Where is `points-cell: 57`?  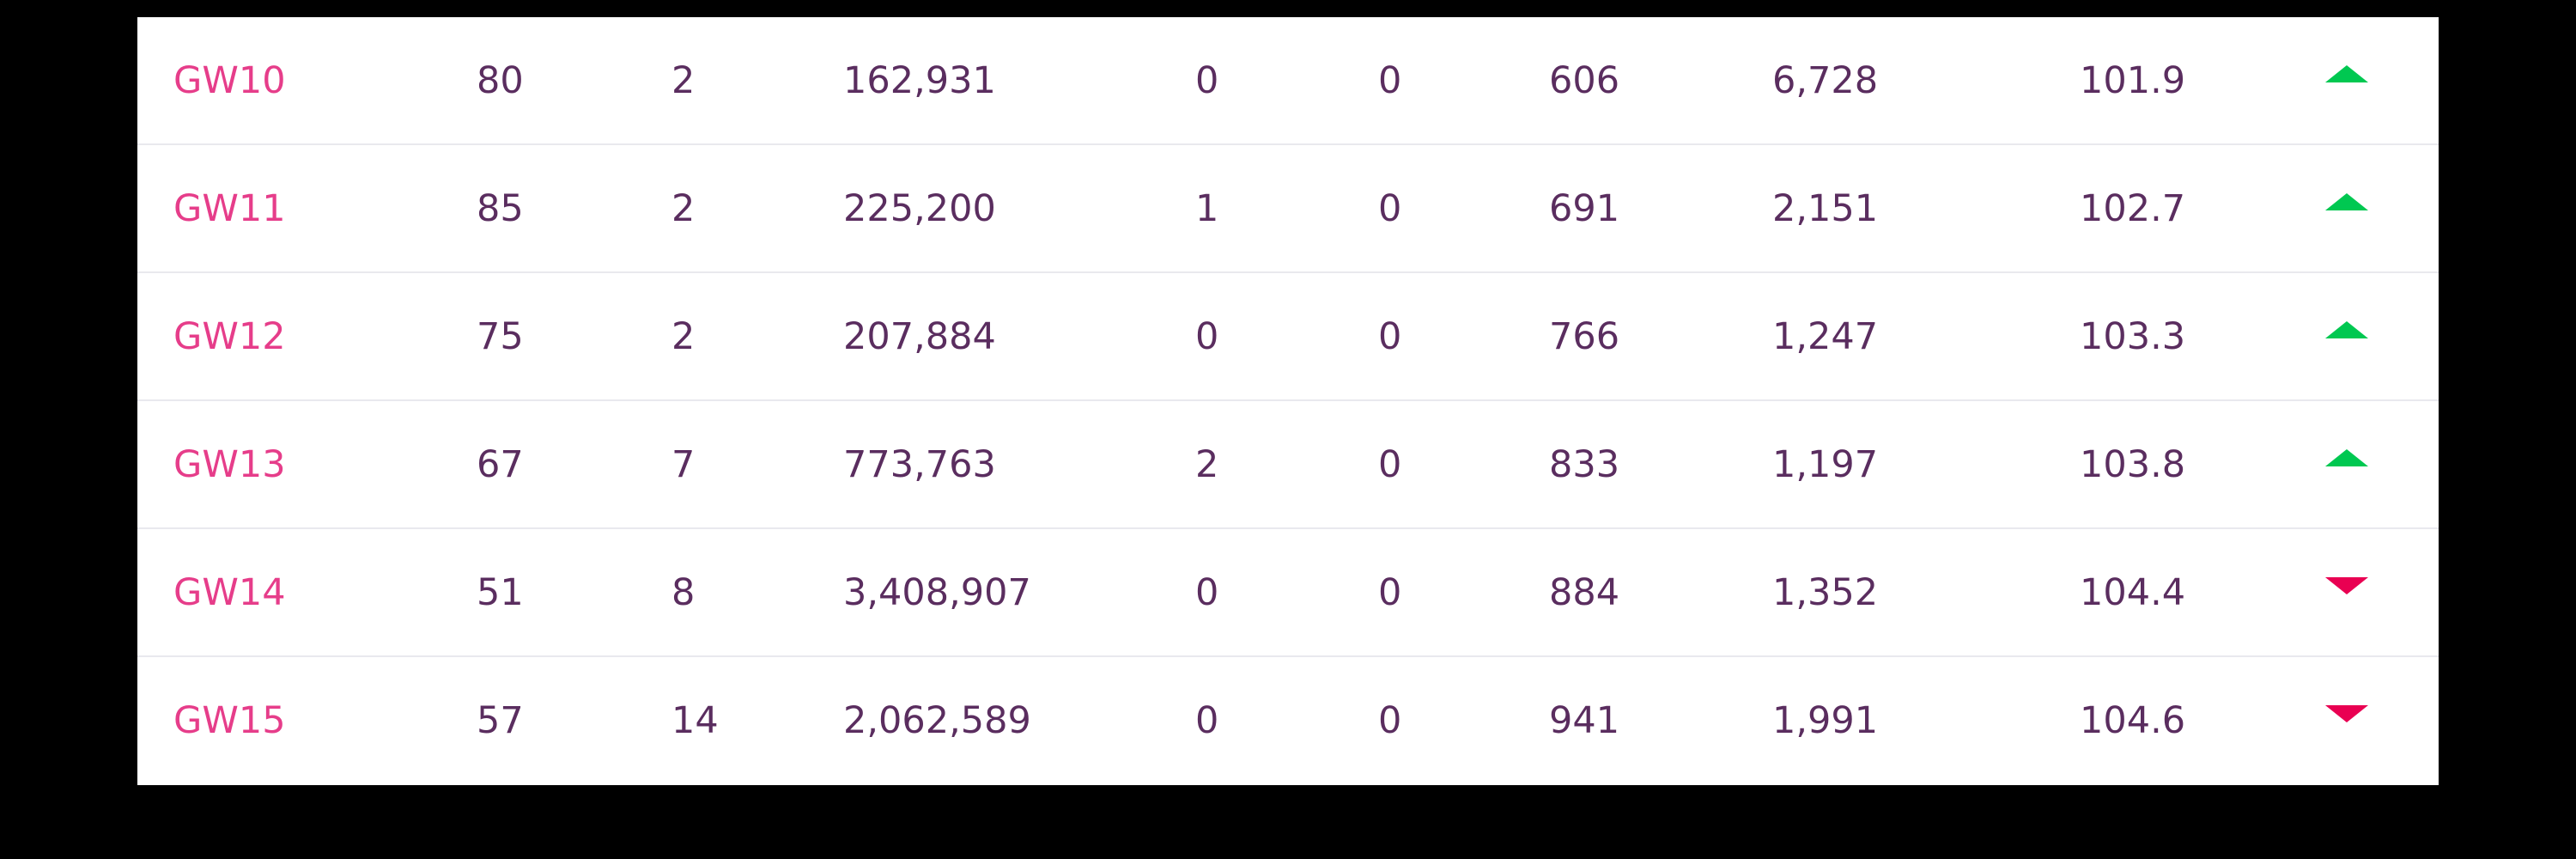 points-cell: 57 is located at coordinates (501, 720).